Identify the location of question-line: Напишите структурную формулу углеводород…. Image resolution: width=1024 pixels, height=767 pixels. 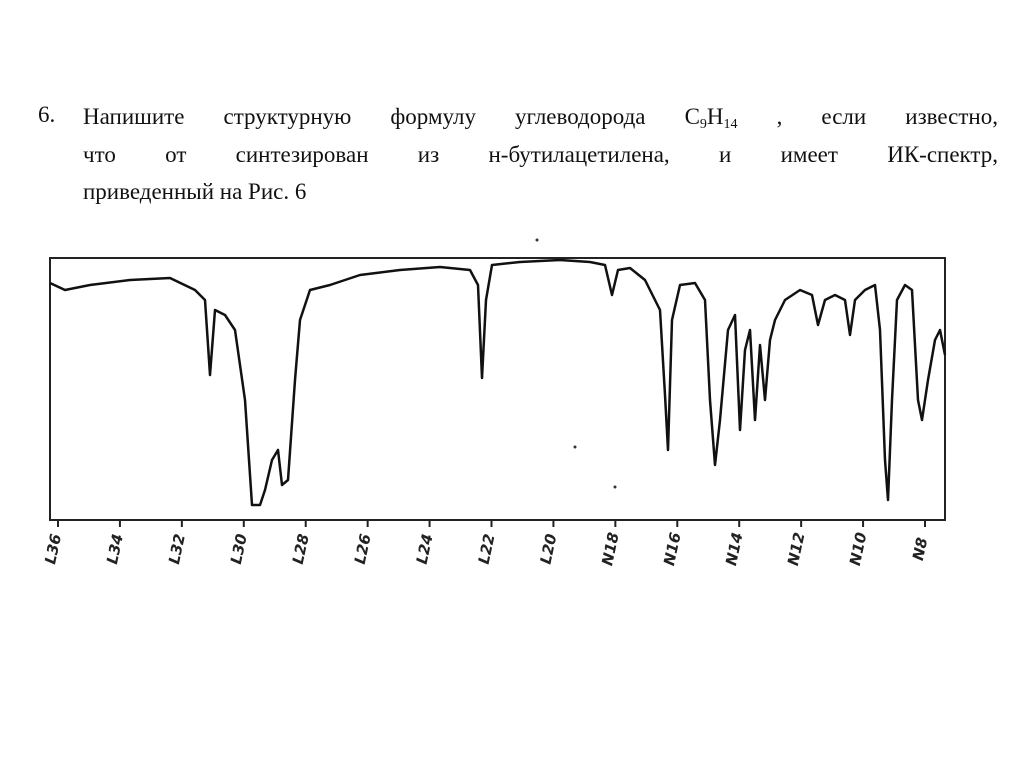
(540, 121).